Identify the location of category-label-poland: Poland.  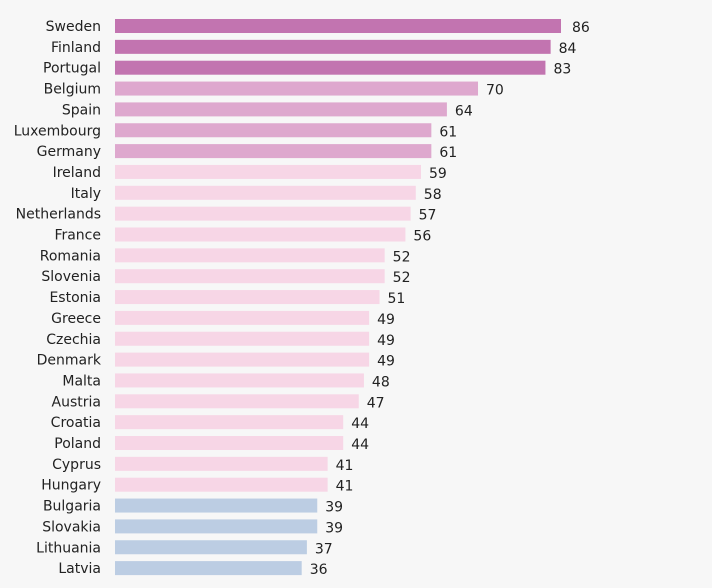
(77, 444).